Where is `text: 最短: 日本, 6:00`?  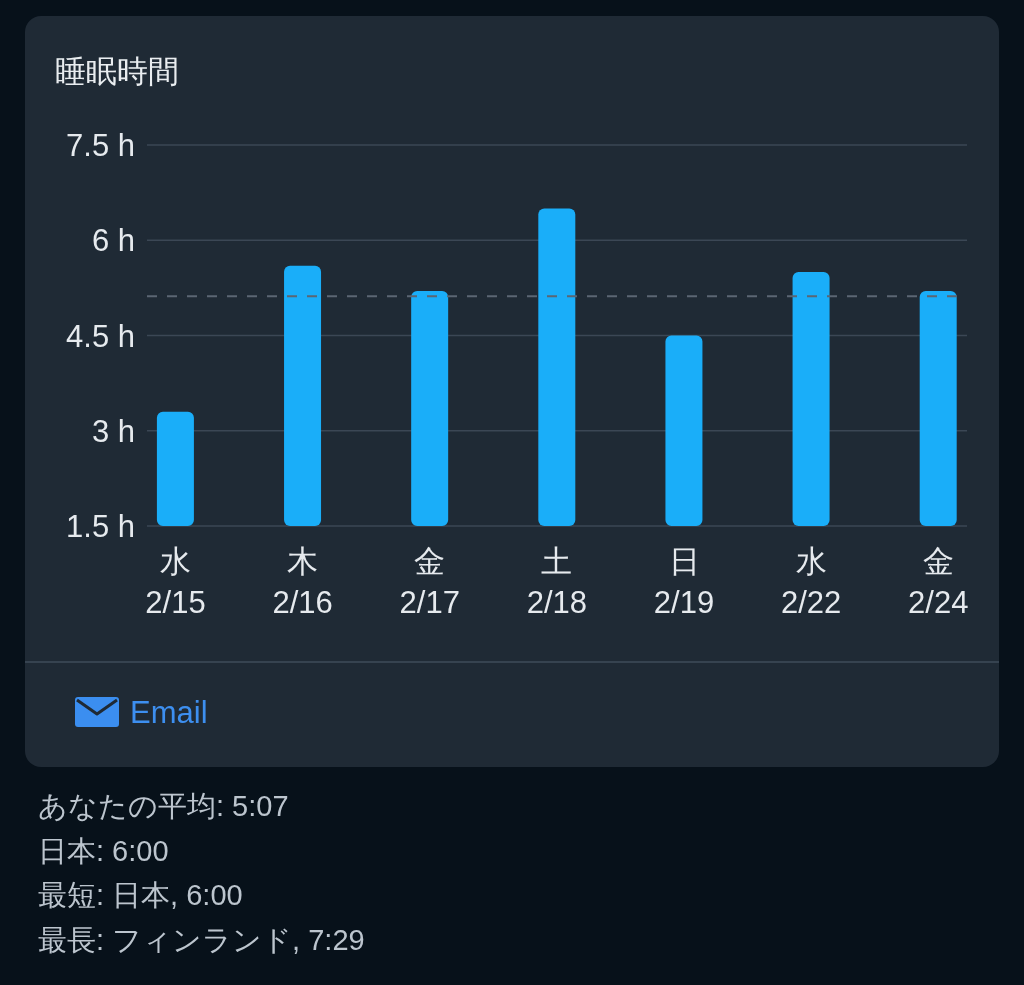 text: 最短: 日本, 6:00 is located at coordinates (141, 895).